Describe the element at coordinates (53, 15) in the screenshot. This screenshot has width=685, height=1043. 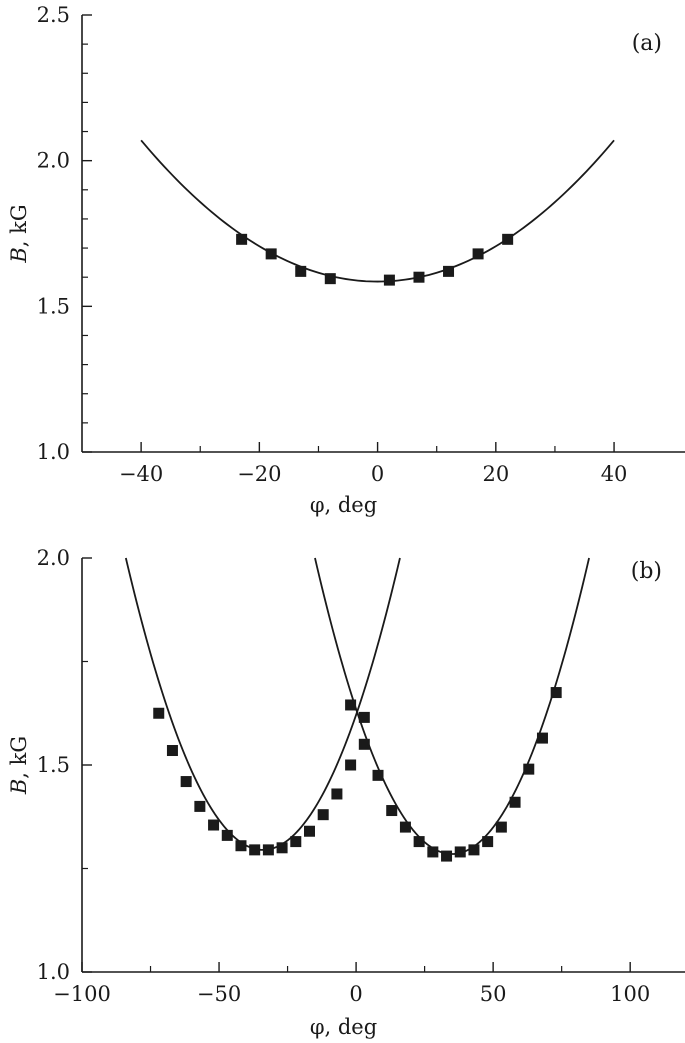
I see `y-tick-label: 2.5` at that location.